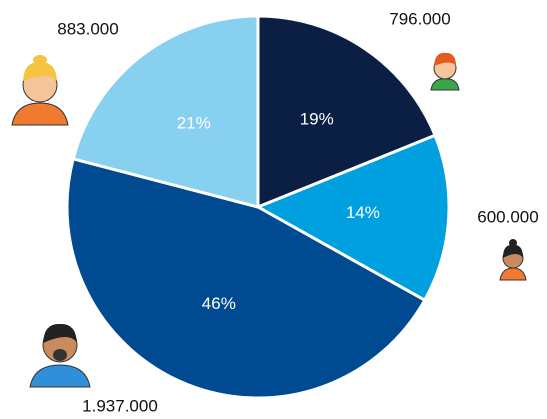  Describe the element at coordinates (317, 118) in the screenshot. I see `slice-label: 19%` at that location.